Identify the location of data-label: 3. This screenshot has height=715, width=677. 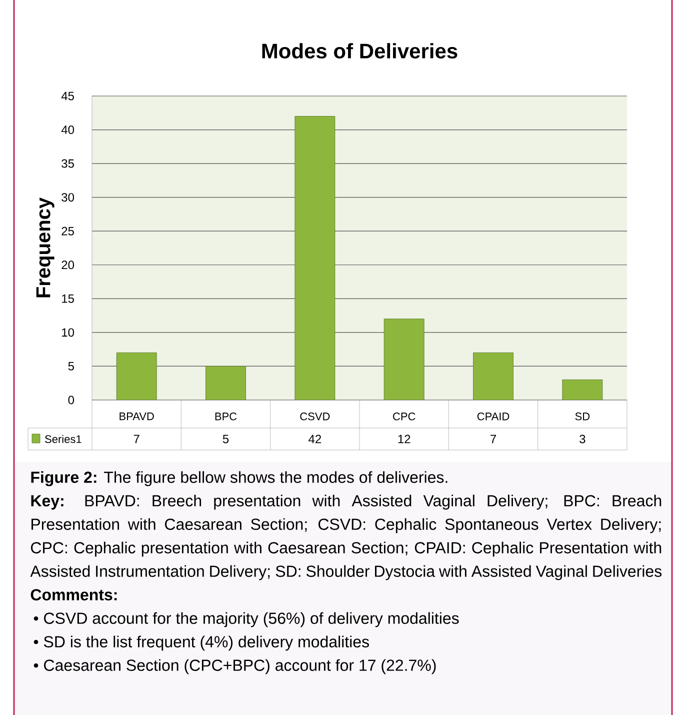
(583, 439).